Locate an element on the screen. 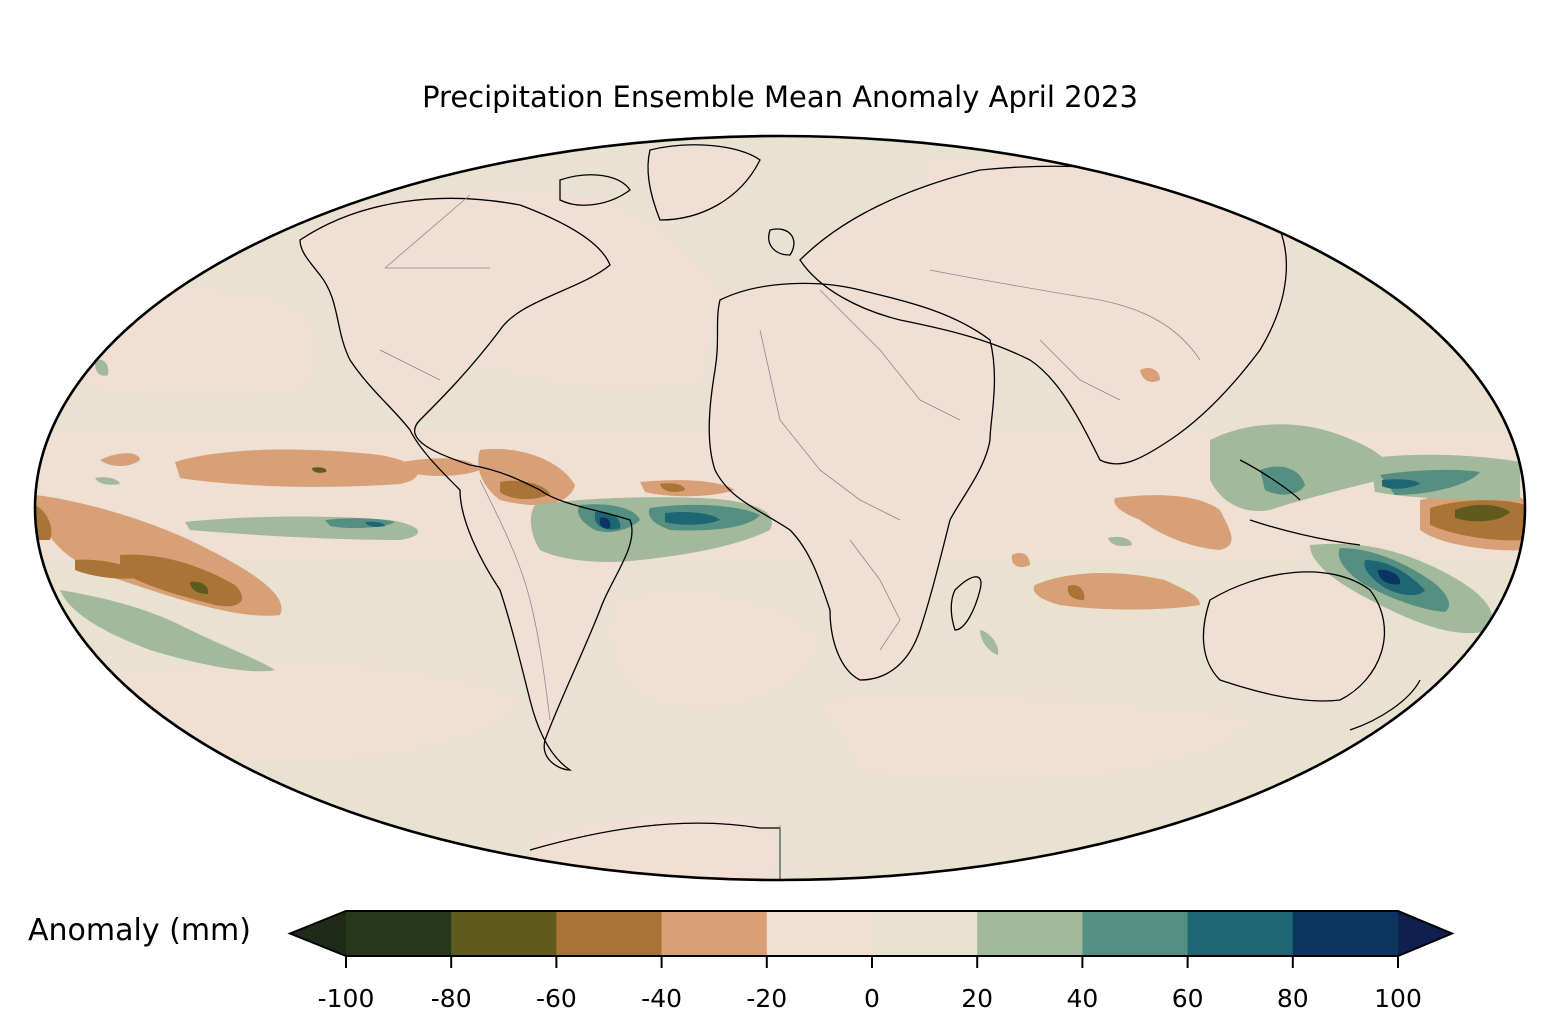 This screenshot has height=1031, width=1560. colorbar-tick-label: -40 is located at coordinates (661, 998).